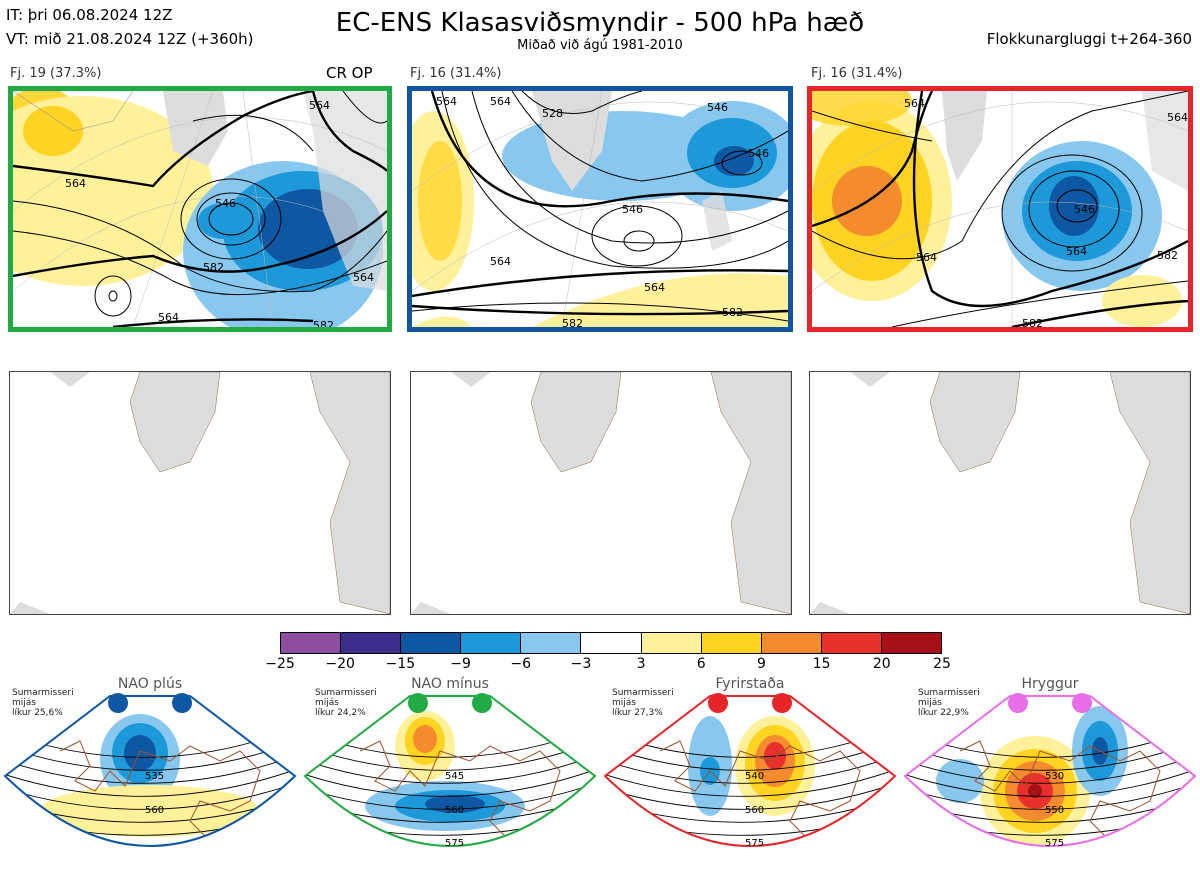 Image resolution: width=1200 pixels, height=871 pixels. Describe the element at coordinates (37, 713) in the screenshot. I see `regime-meta-line: líkur 25,6%` at that location.